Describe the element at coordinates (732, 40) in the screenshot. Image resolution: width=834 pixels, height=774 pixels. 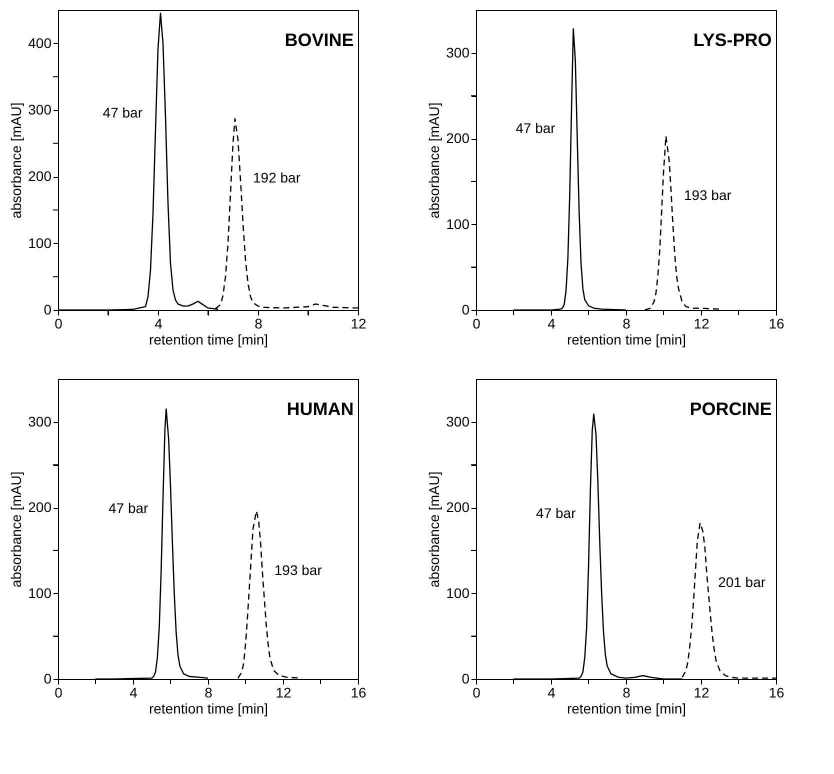
I see `text: LYS-PRO` at that location.